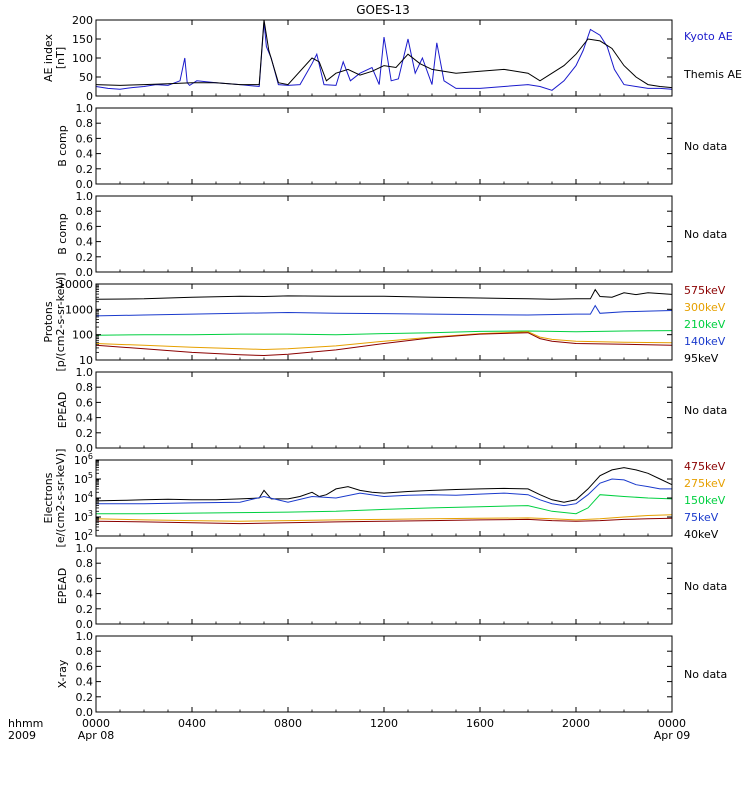 This screenshot has height=800, width=750. Describe the element at coordinates (384, 322) in the screenshot. I see `protons-frame` at that location.